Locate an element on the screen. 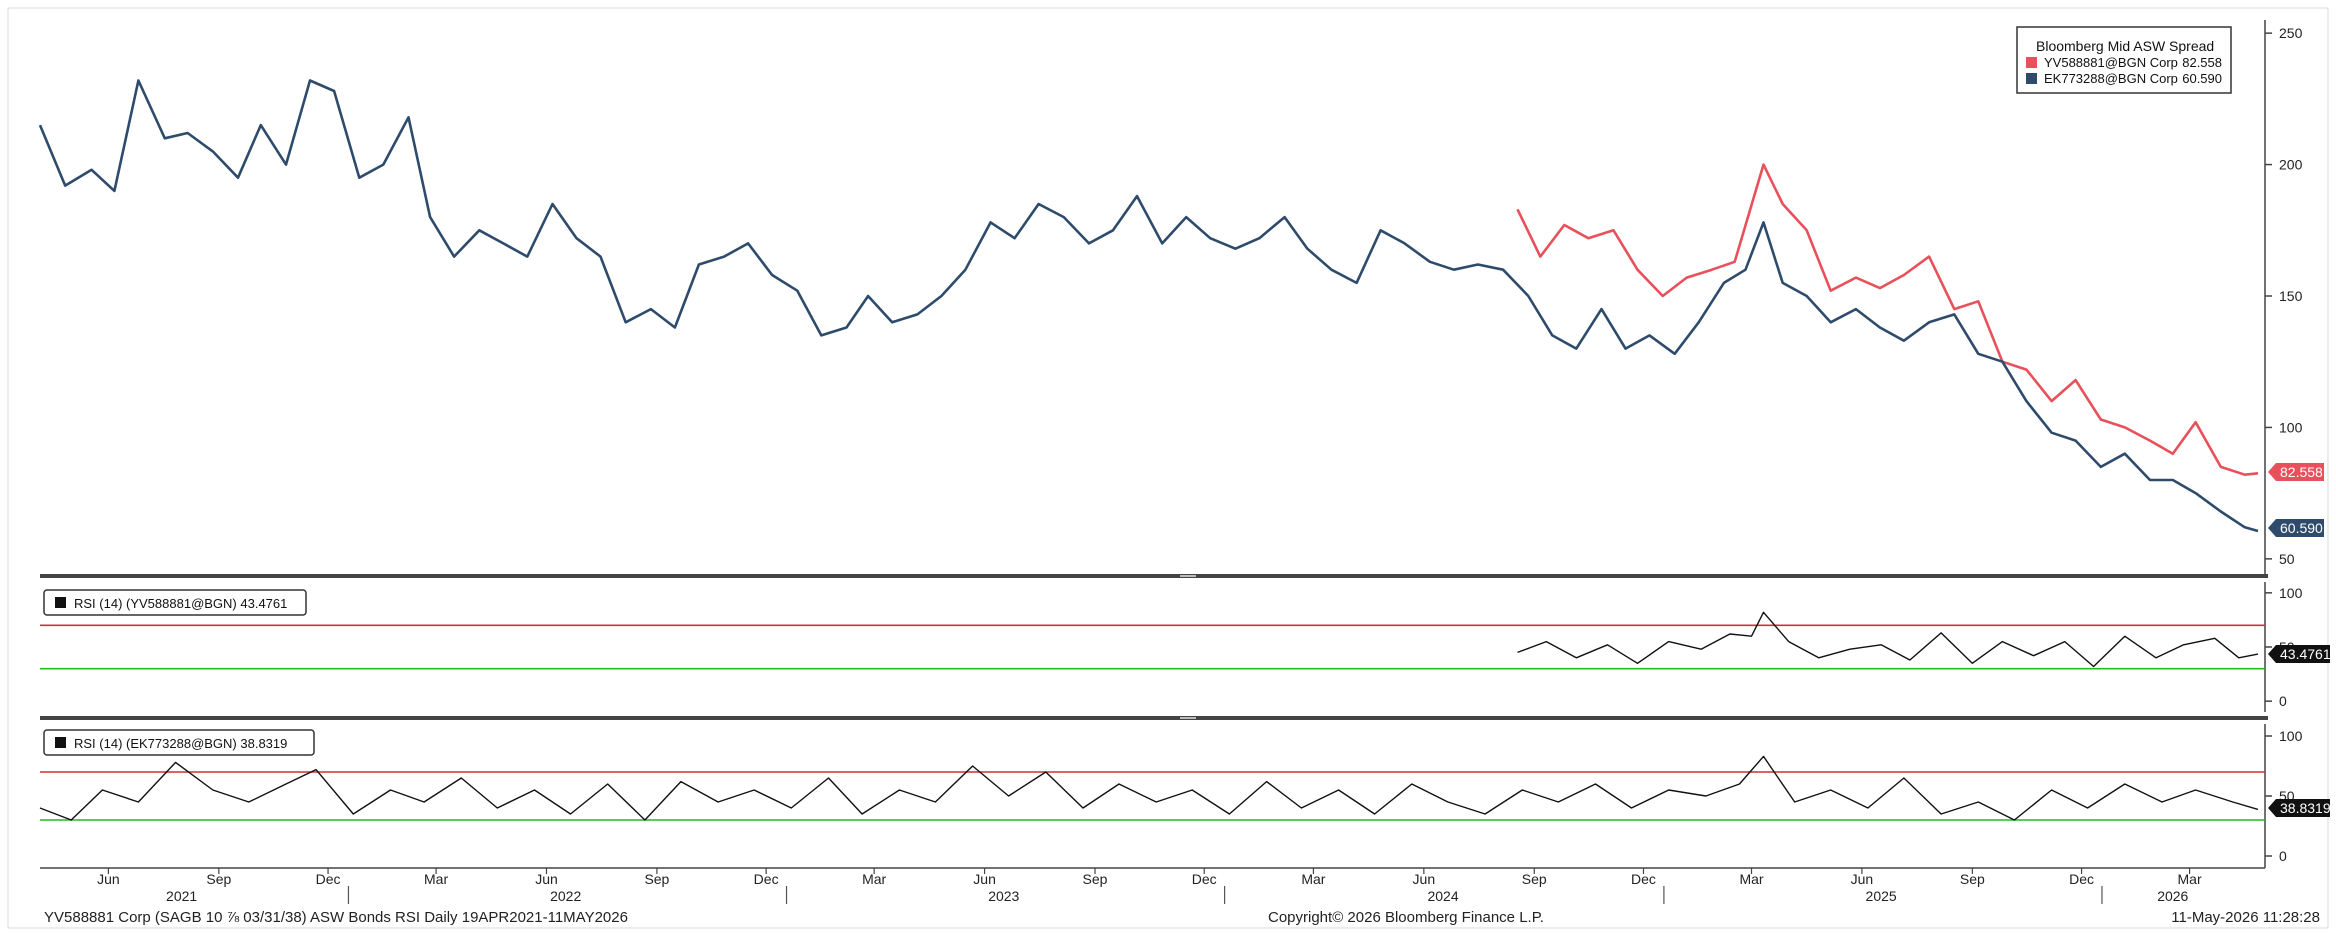 The width and height of the screenshot is (2336, 936). last-value-tag-yv588881-shape is located at coordinates (2296, 472).